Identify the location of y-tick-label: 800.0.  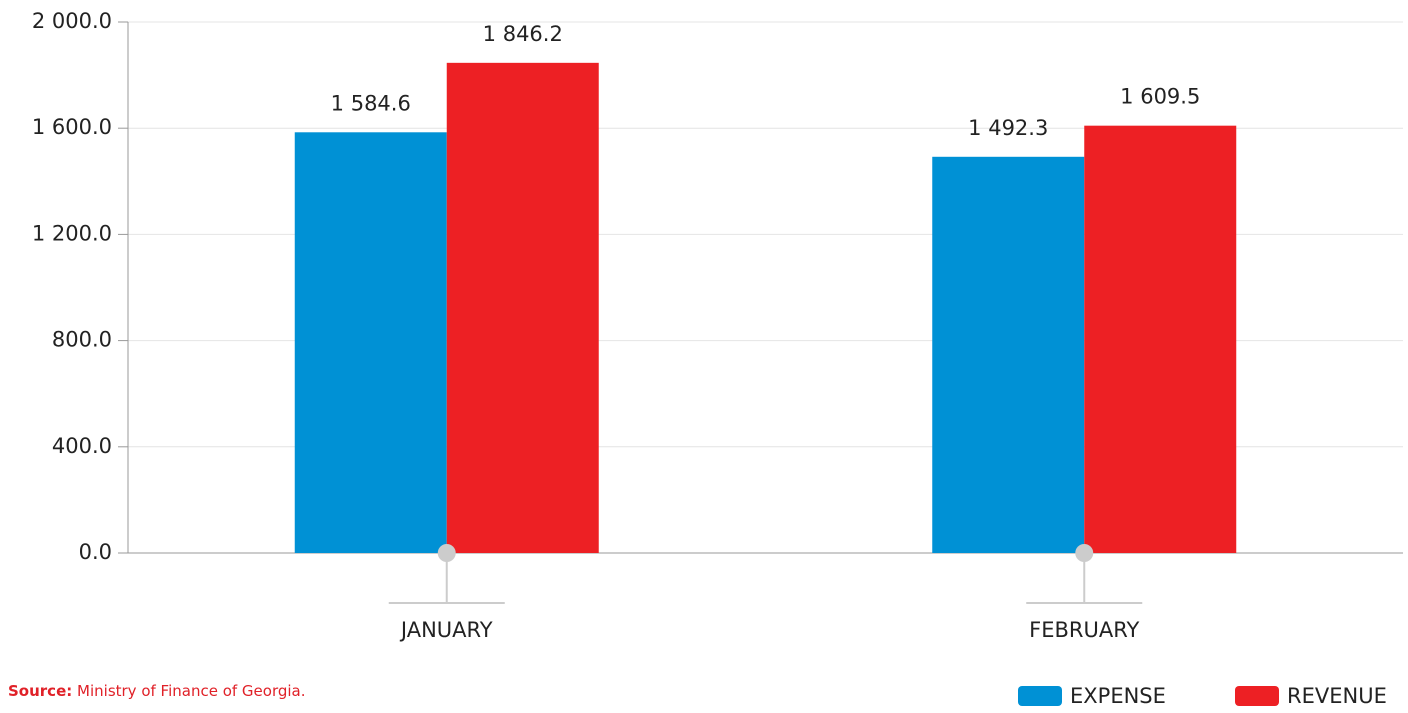
(82, 340).